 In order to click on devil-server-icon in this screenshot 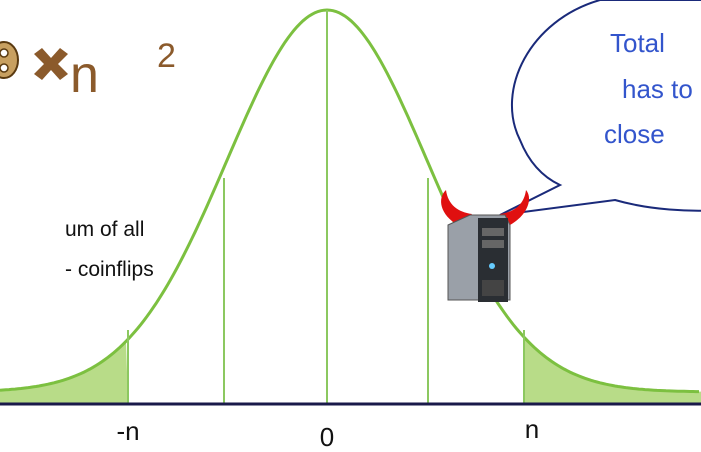, I will do `click(485, 246)`.